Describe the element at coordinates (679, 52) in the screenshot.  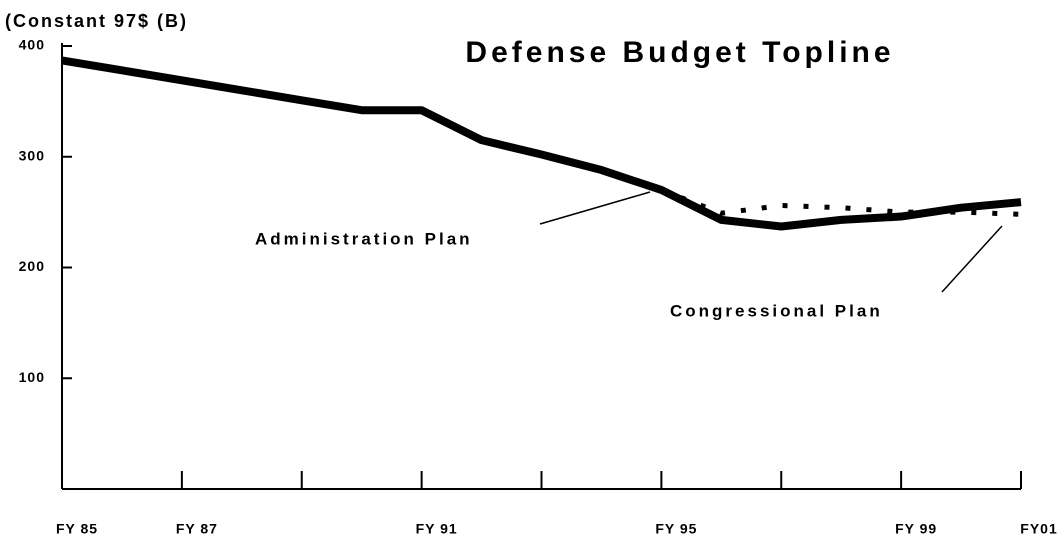
I see `chart-title: Defense Budget Topline` at that location.